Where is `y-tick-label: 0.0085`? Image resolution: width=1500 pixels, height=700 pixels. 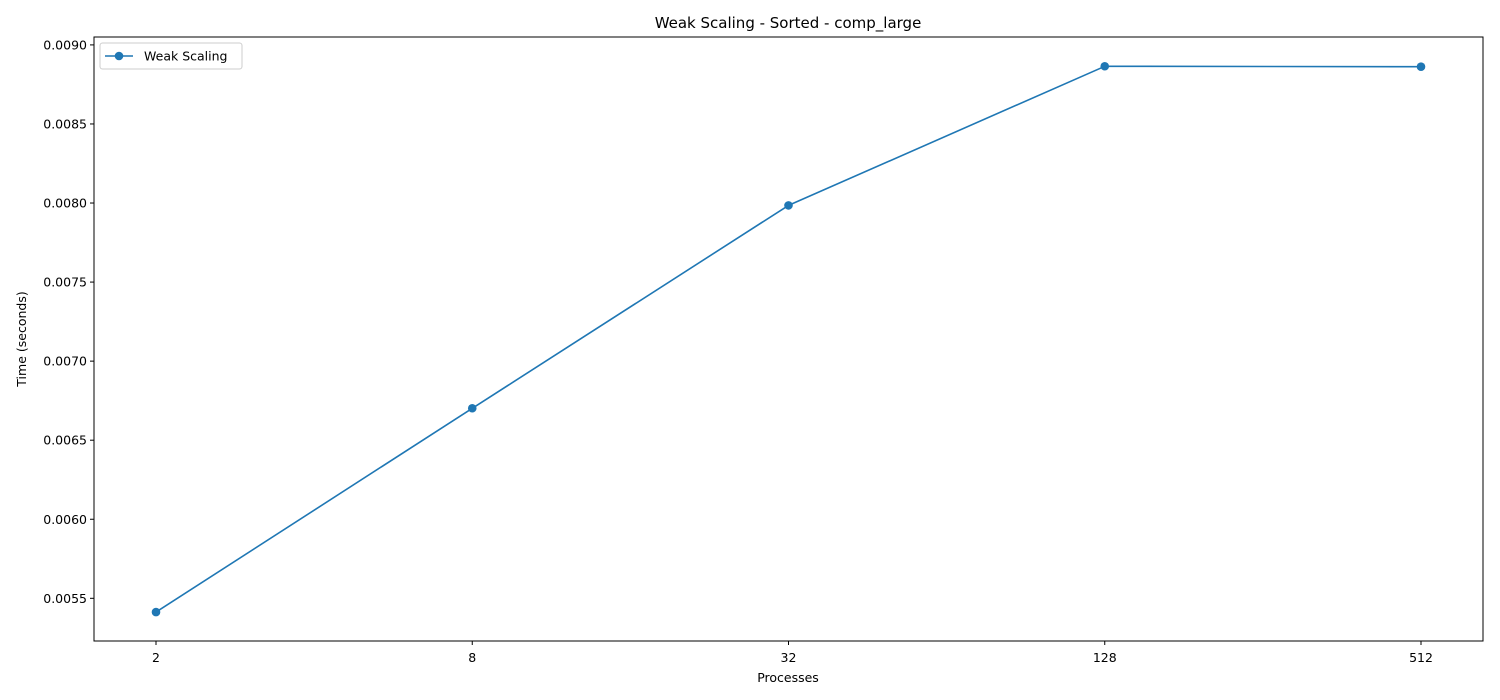 y-tick-label: 0.0085 is located at coordinates (65, 123).